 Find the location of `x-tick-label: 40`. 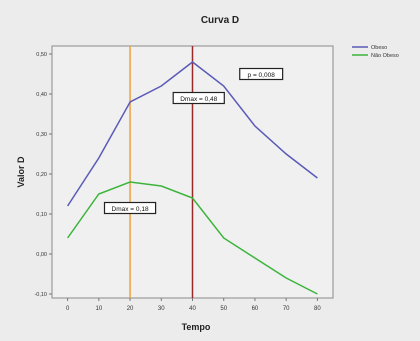

x-tick-label: 40 is located at coordinates (192, 309).